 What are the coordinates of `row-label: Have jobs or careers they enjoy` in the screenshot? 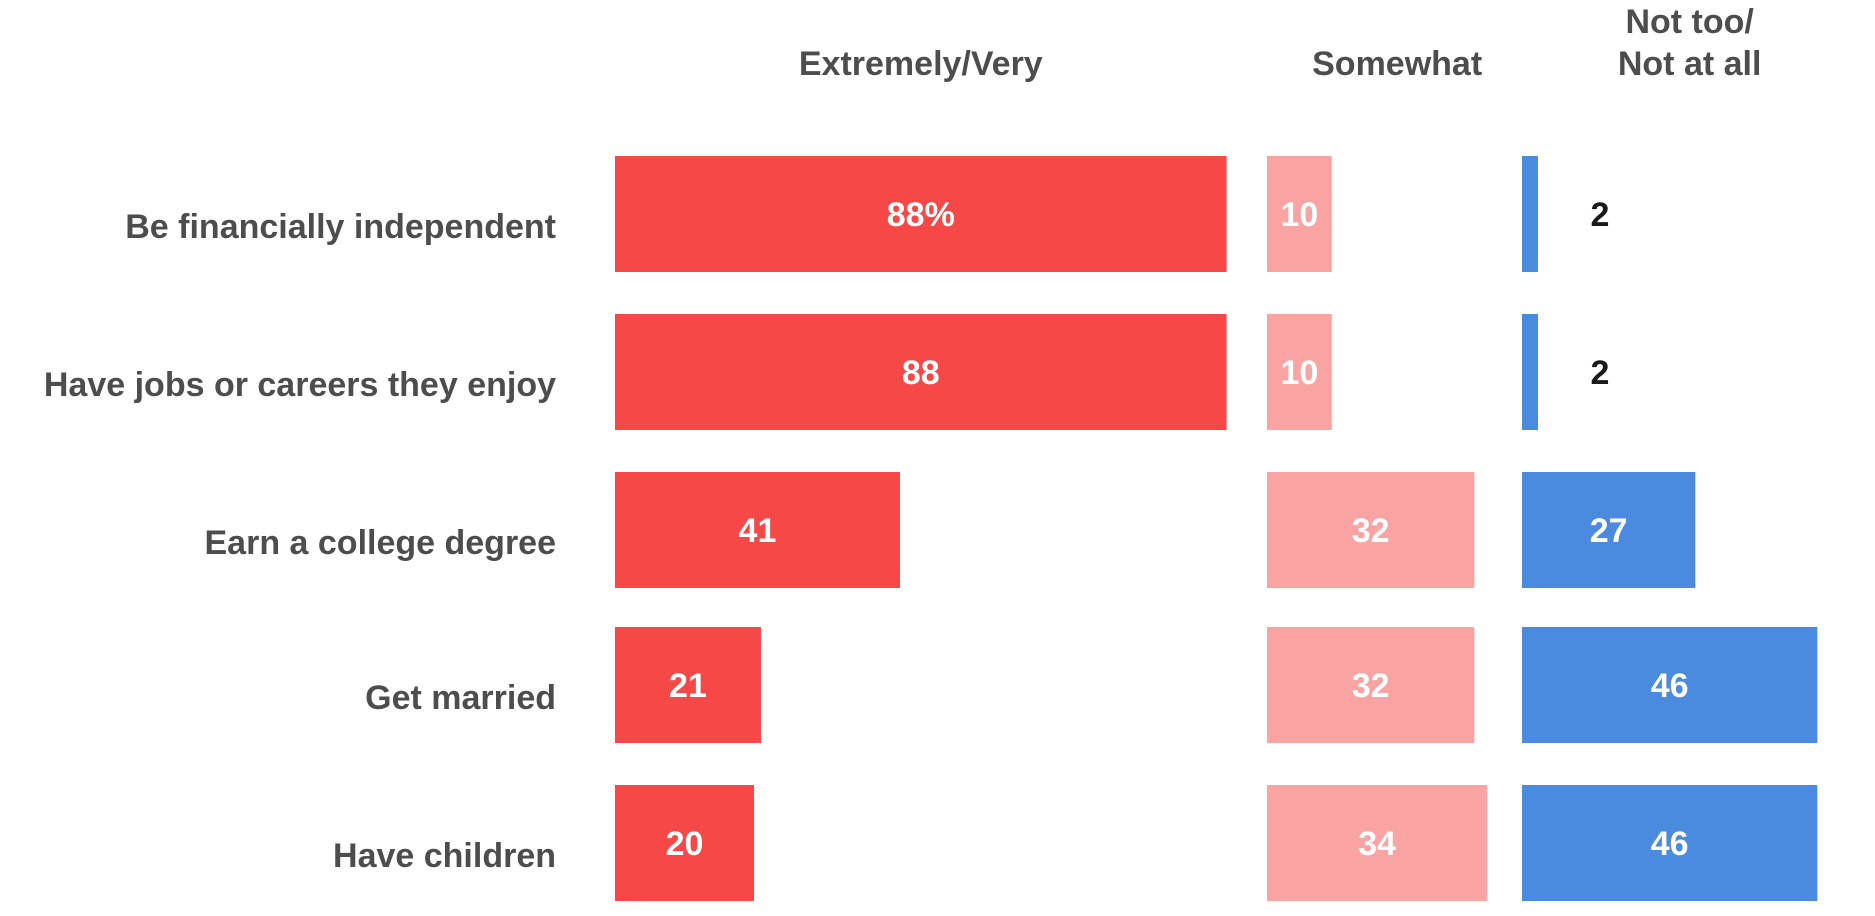 It's located at (300, 385).